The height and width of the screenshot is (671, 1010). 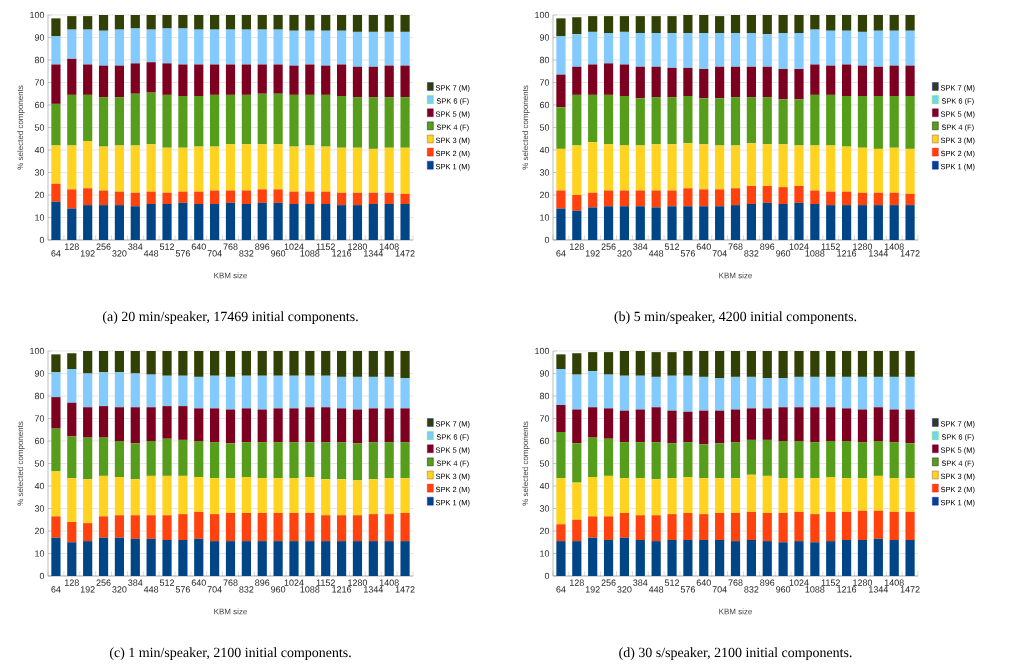 What do you see at coordinates (135, 246) in the screenshot?
I see `x-tick-label: 384` at bounding box center [135, 246].